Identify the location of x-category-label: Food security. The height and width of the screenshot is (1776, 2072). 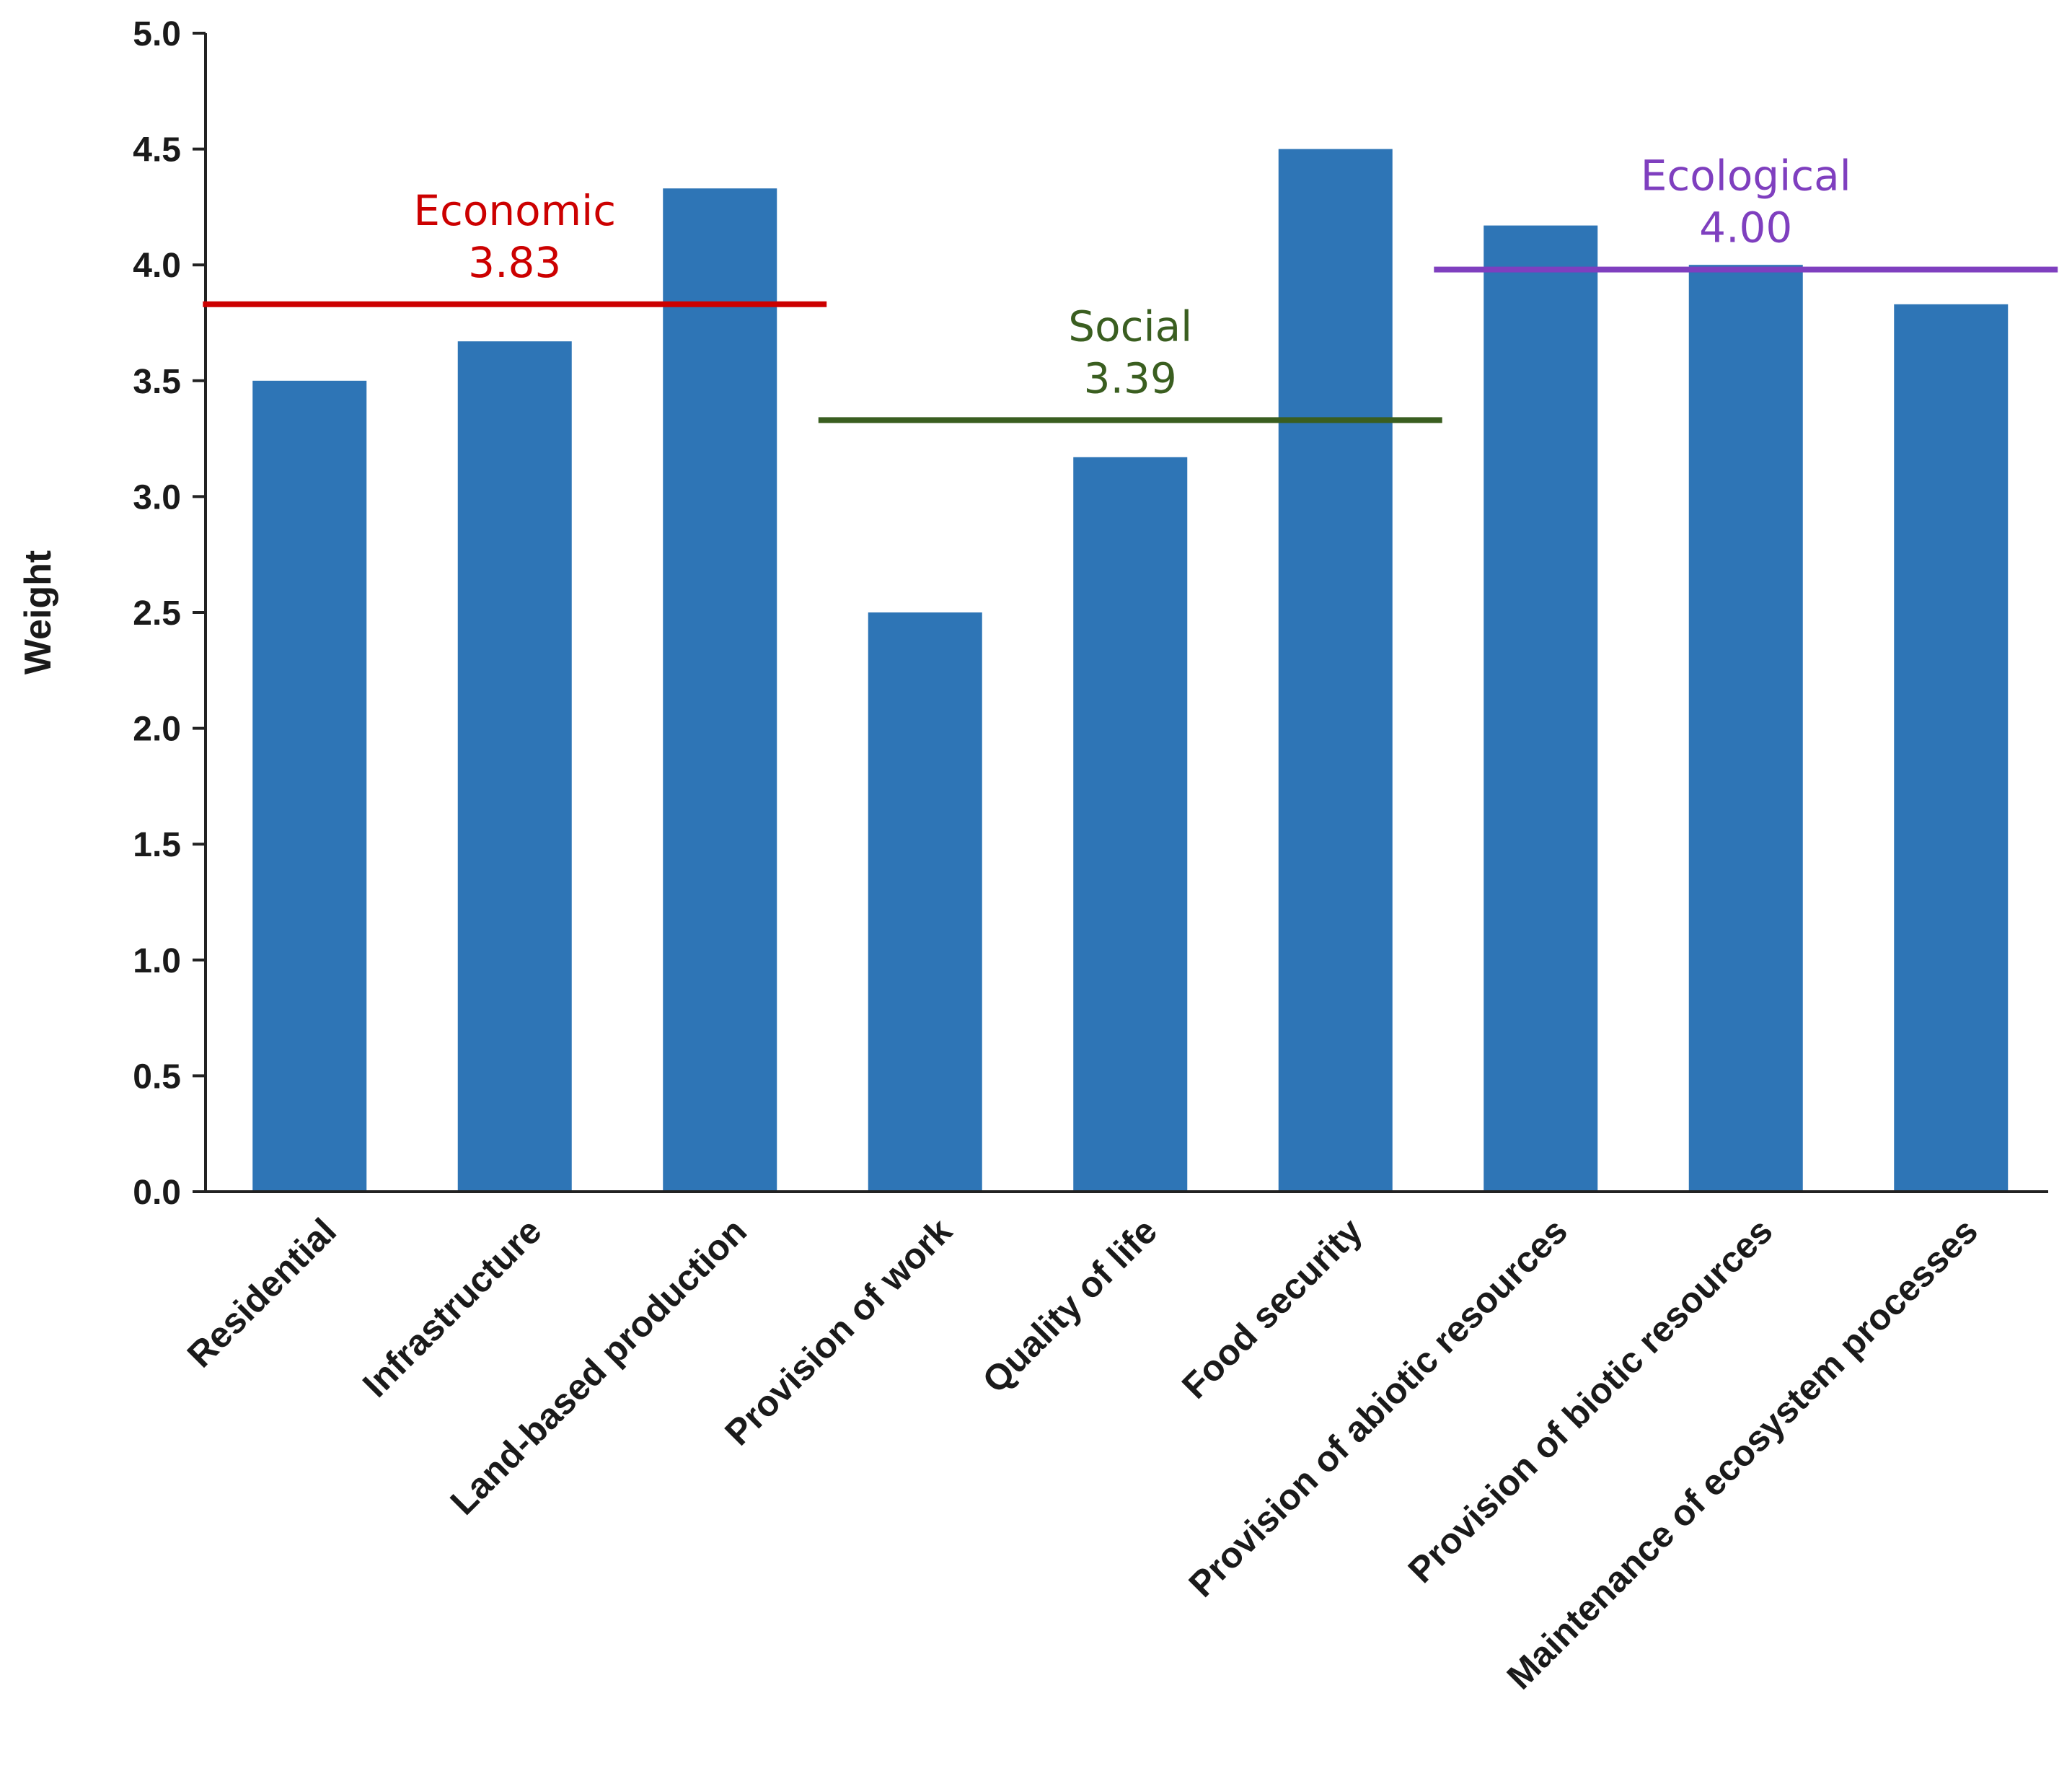
(1272, 1308).